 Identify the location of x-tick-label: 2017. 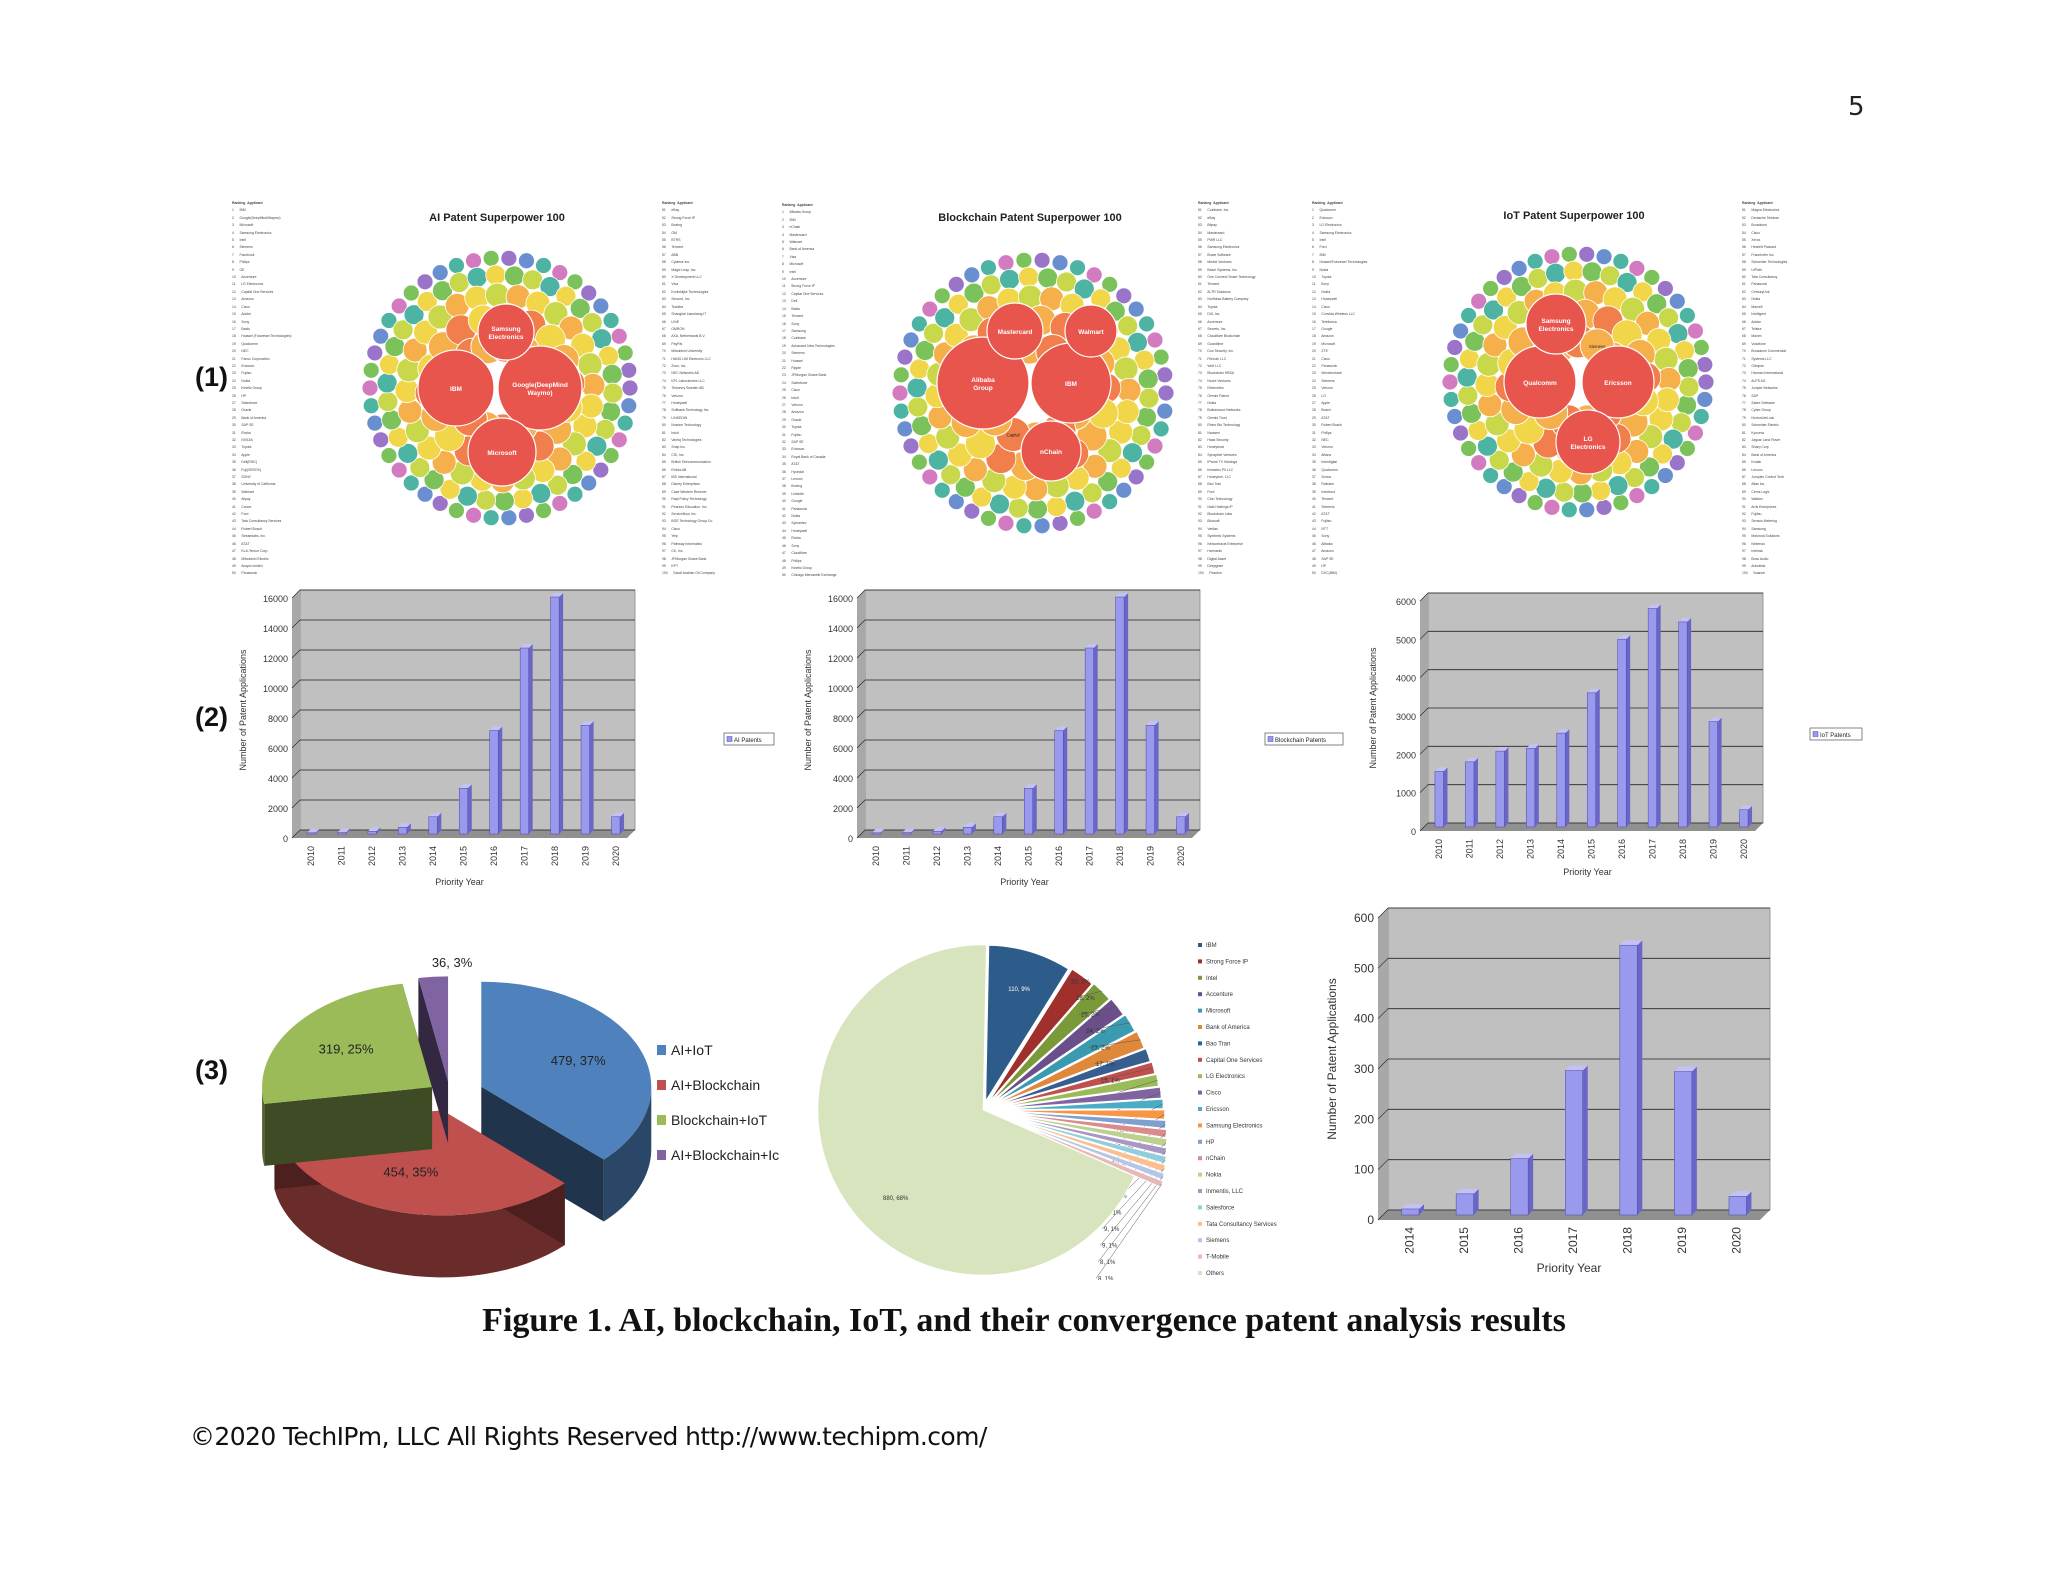
(1573, 1240).